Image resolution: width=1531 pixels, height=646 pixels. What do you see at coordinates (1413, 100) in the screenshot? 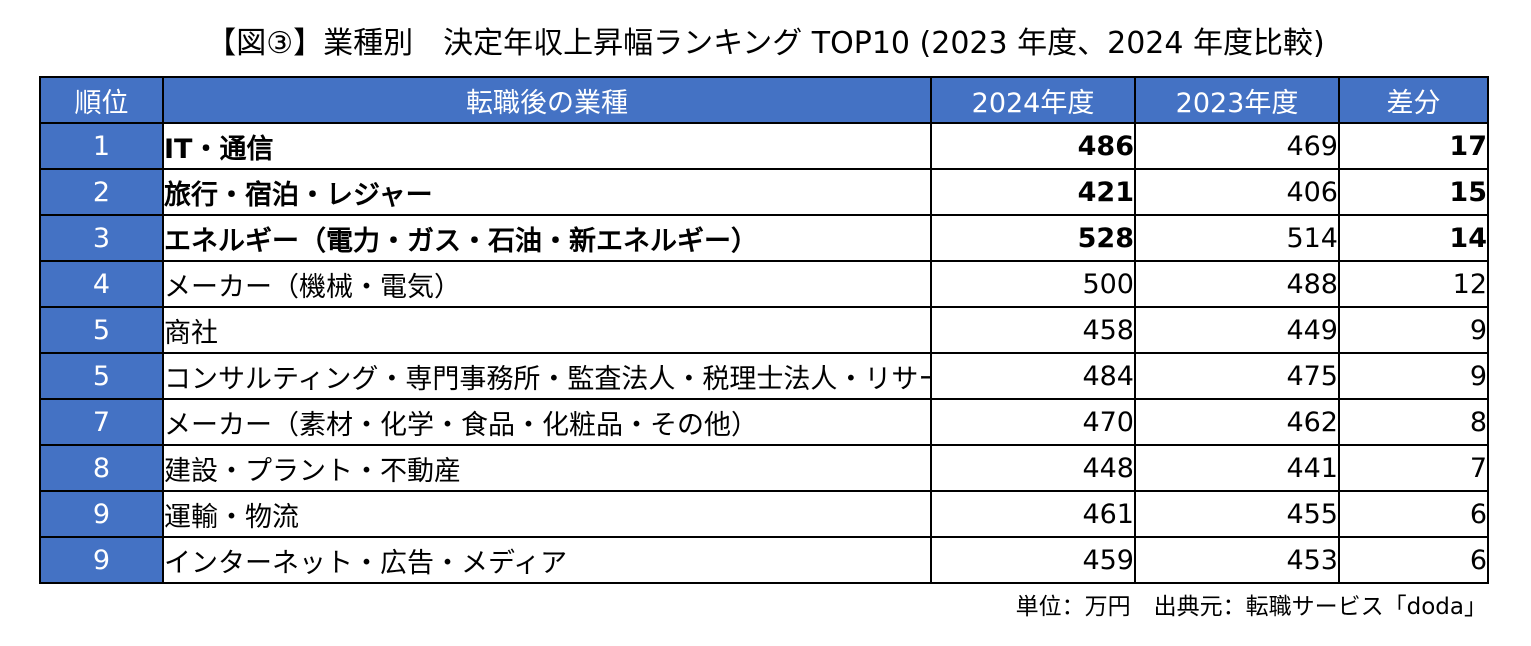
I see `column-header-diff: 差分` at bounding box center [1413, 100].